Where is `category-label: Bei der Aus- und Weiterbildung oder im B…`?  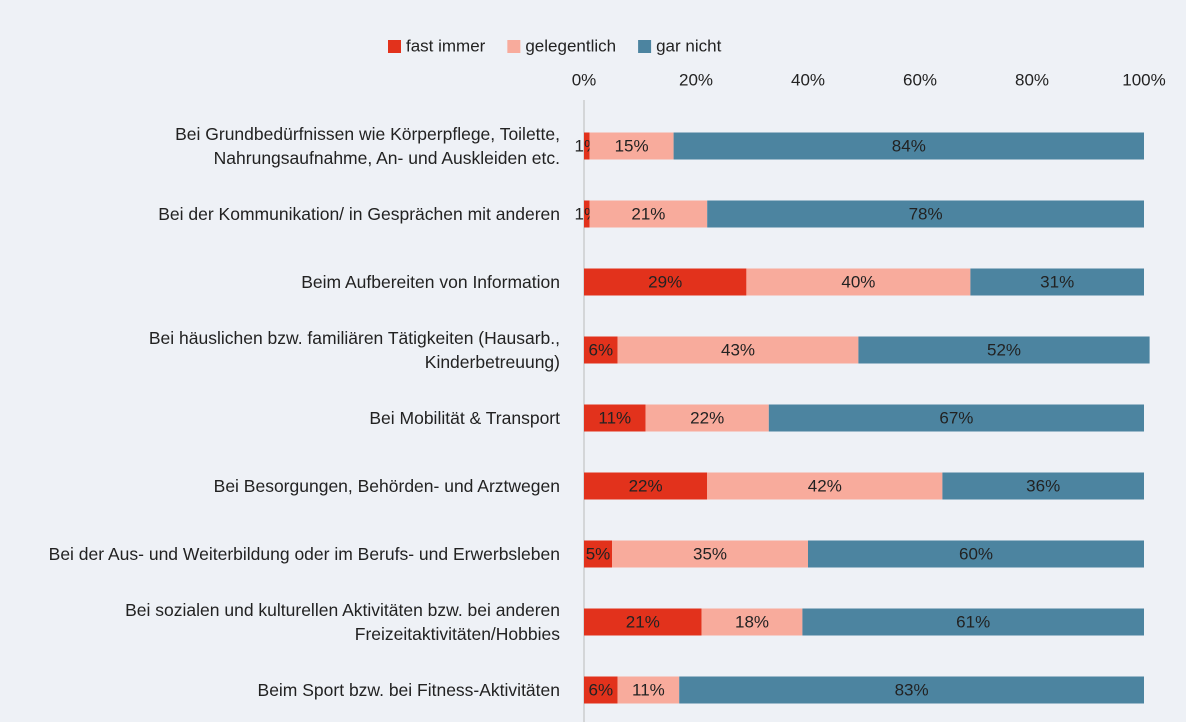
category-label: Bei der Aus- und Weiterbildung oder im B… is located at coordinates (304, 554).